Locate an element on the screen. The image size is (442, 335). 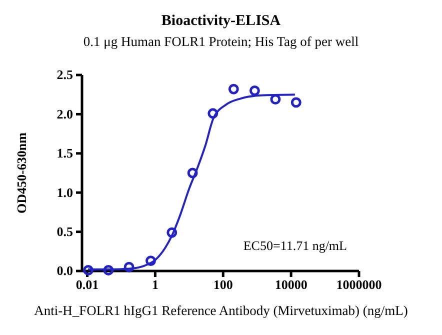
x-tick-label: 1000000 is located at coordinates (359, 284).